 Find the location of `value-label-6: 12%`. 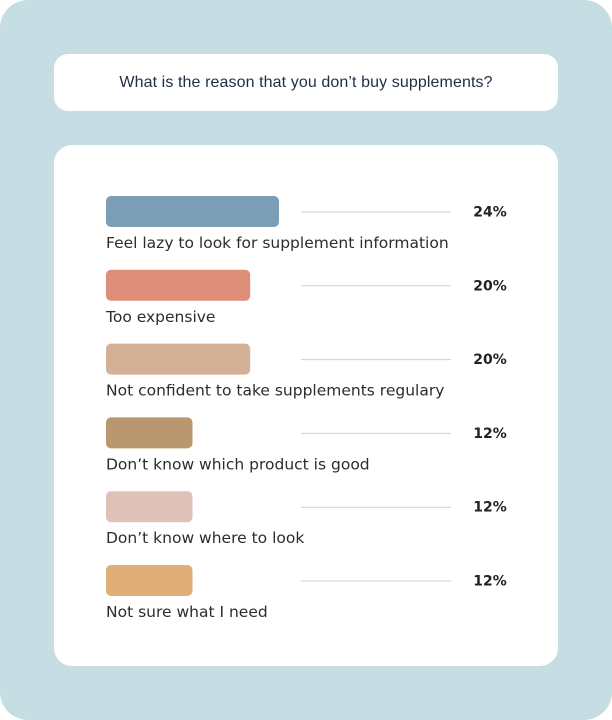

value-label-6: 12% is located at coordinates (490, 582).